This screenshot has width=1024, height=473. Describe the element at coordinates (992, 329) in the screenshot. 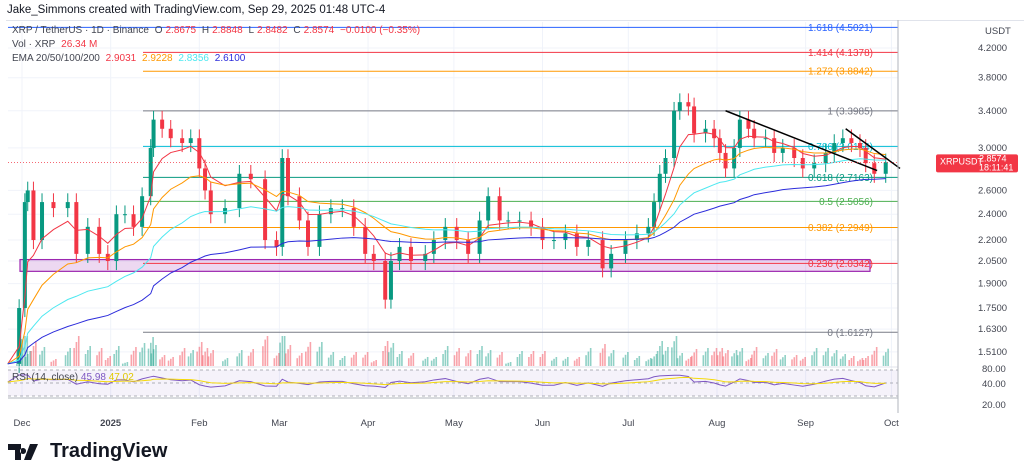

I see `price-axis-tick: 1.6300` at that location.